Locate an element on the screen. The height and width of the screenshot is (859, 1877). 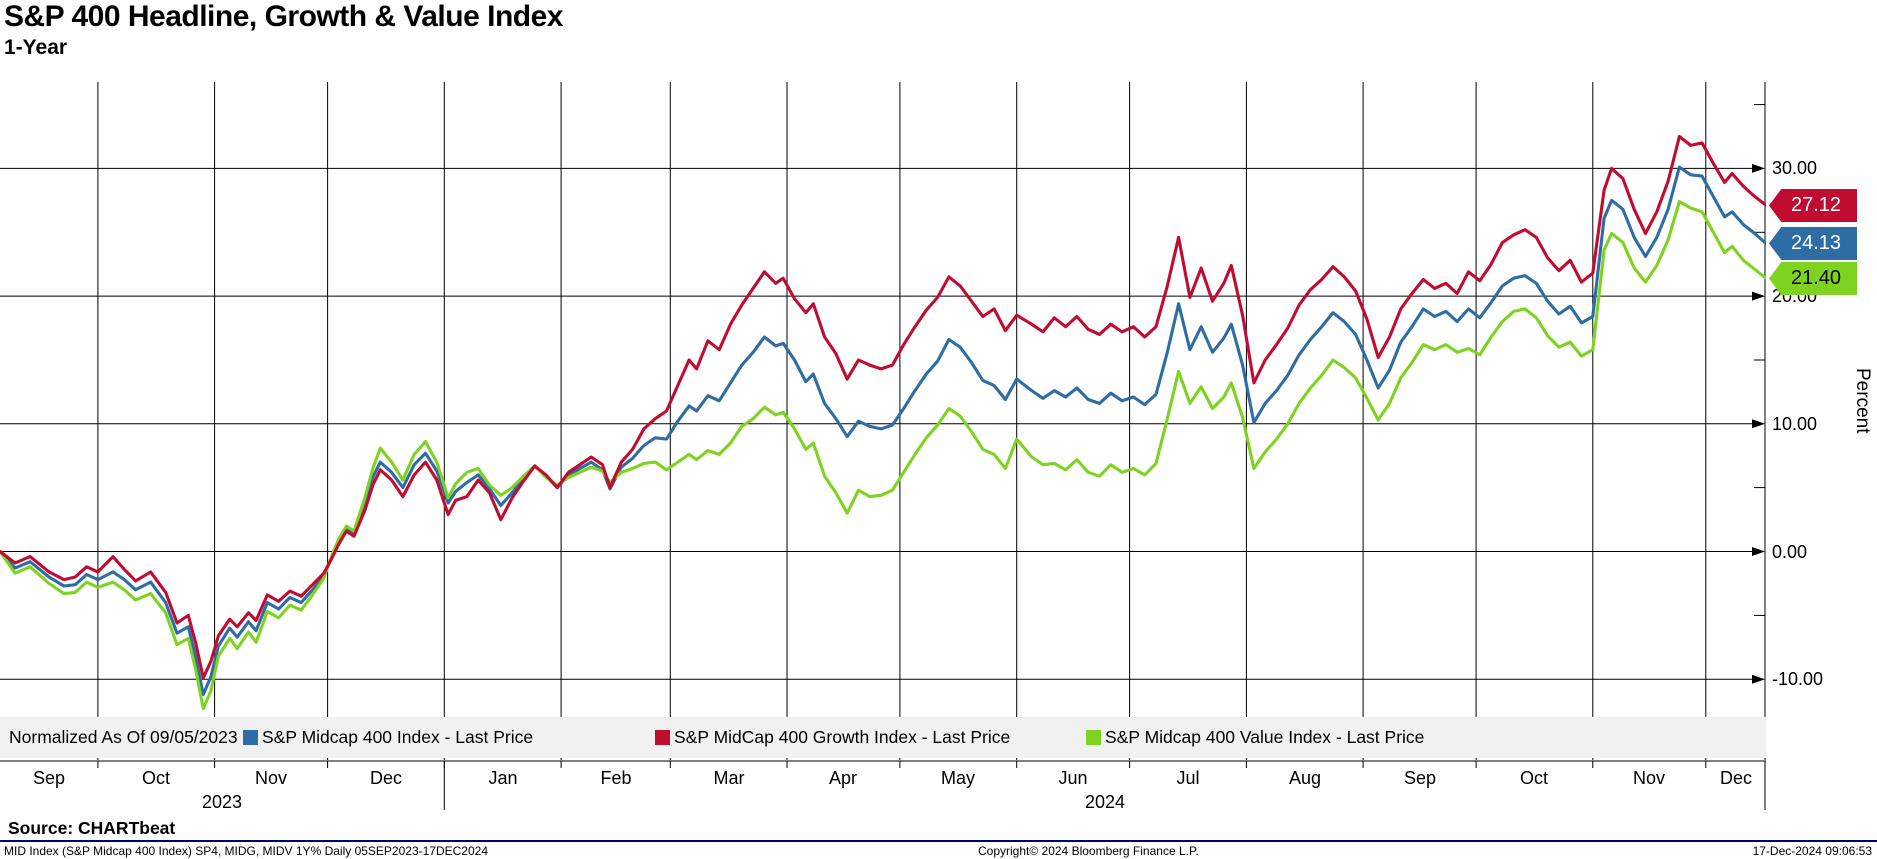
y-tick-label: 0.00 is located at coordinates (1790, 552).